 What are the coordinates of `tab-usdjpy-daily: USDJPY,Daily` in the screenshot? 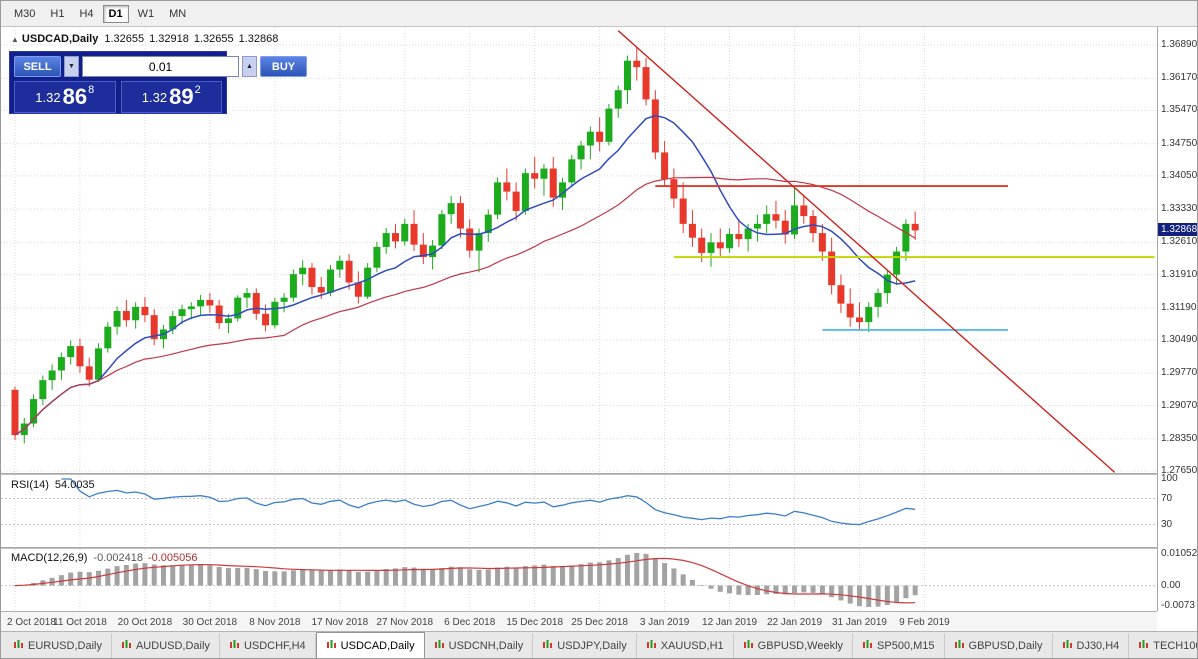 It's located at (585, 646).